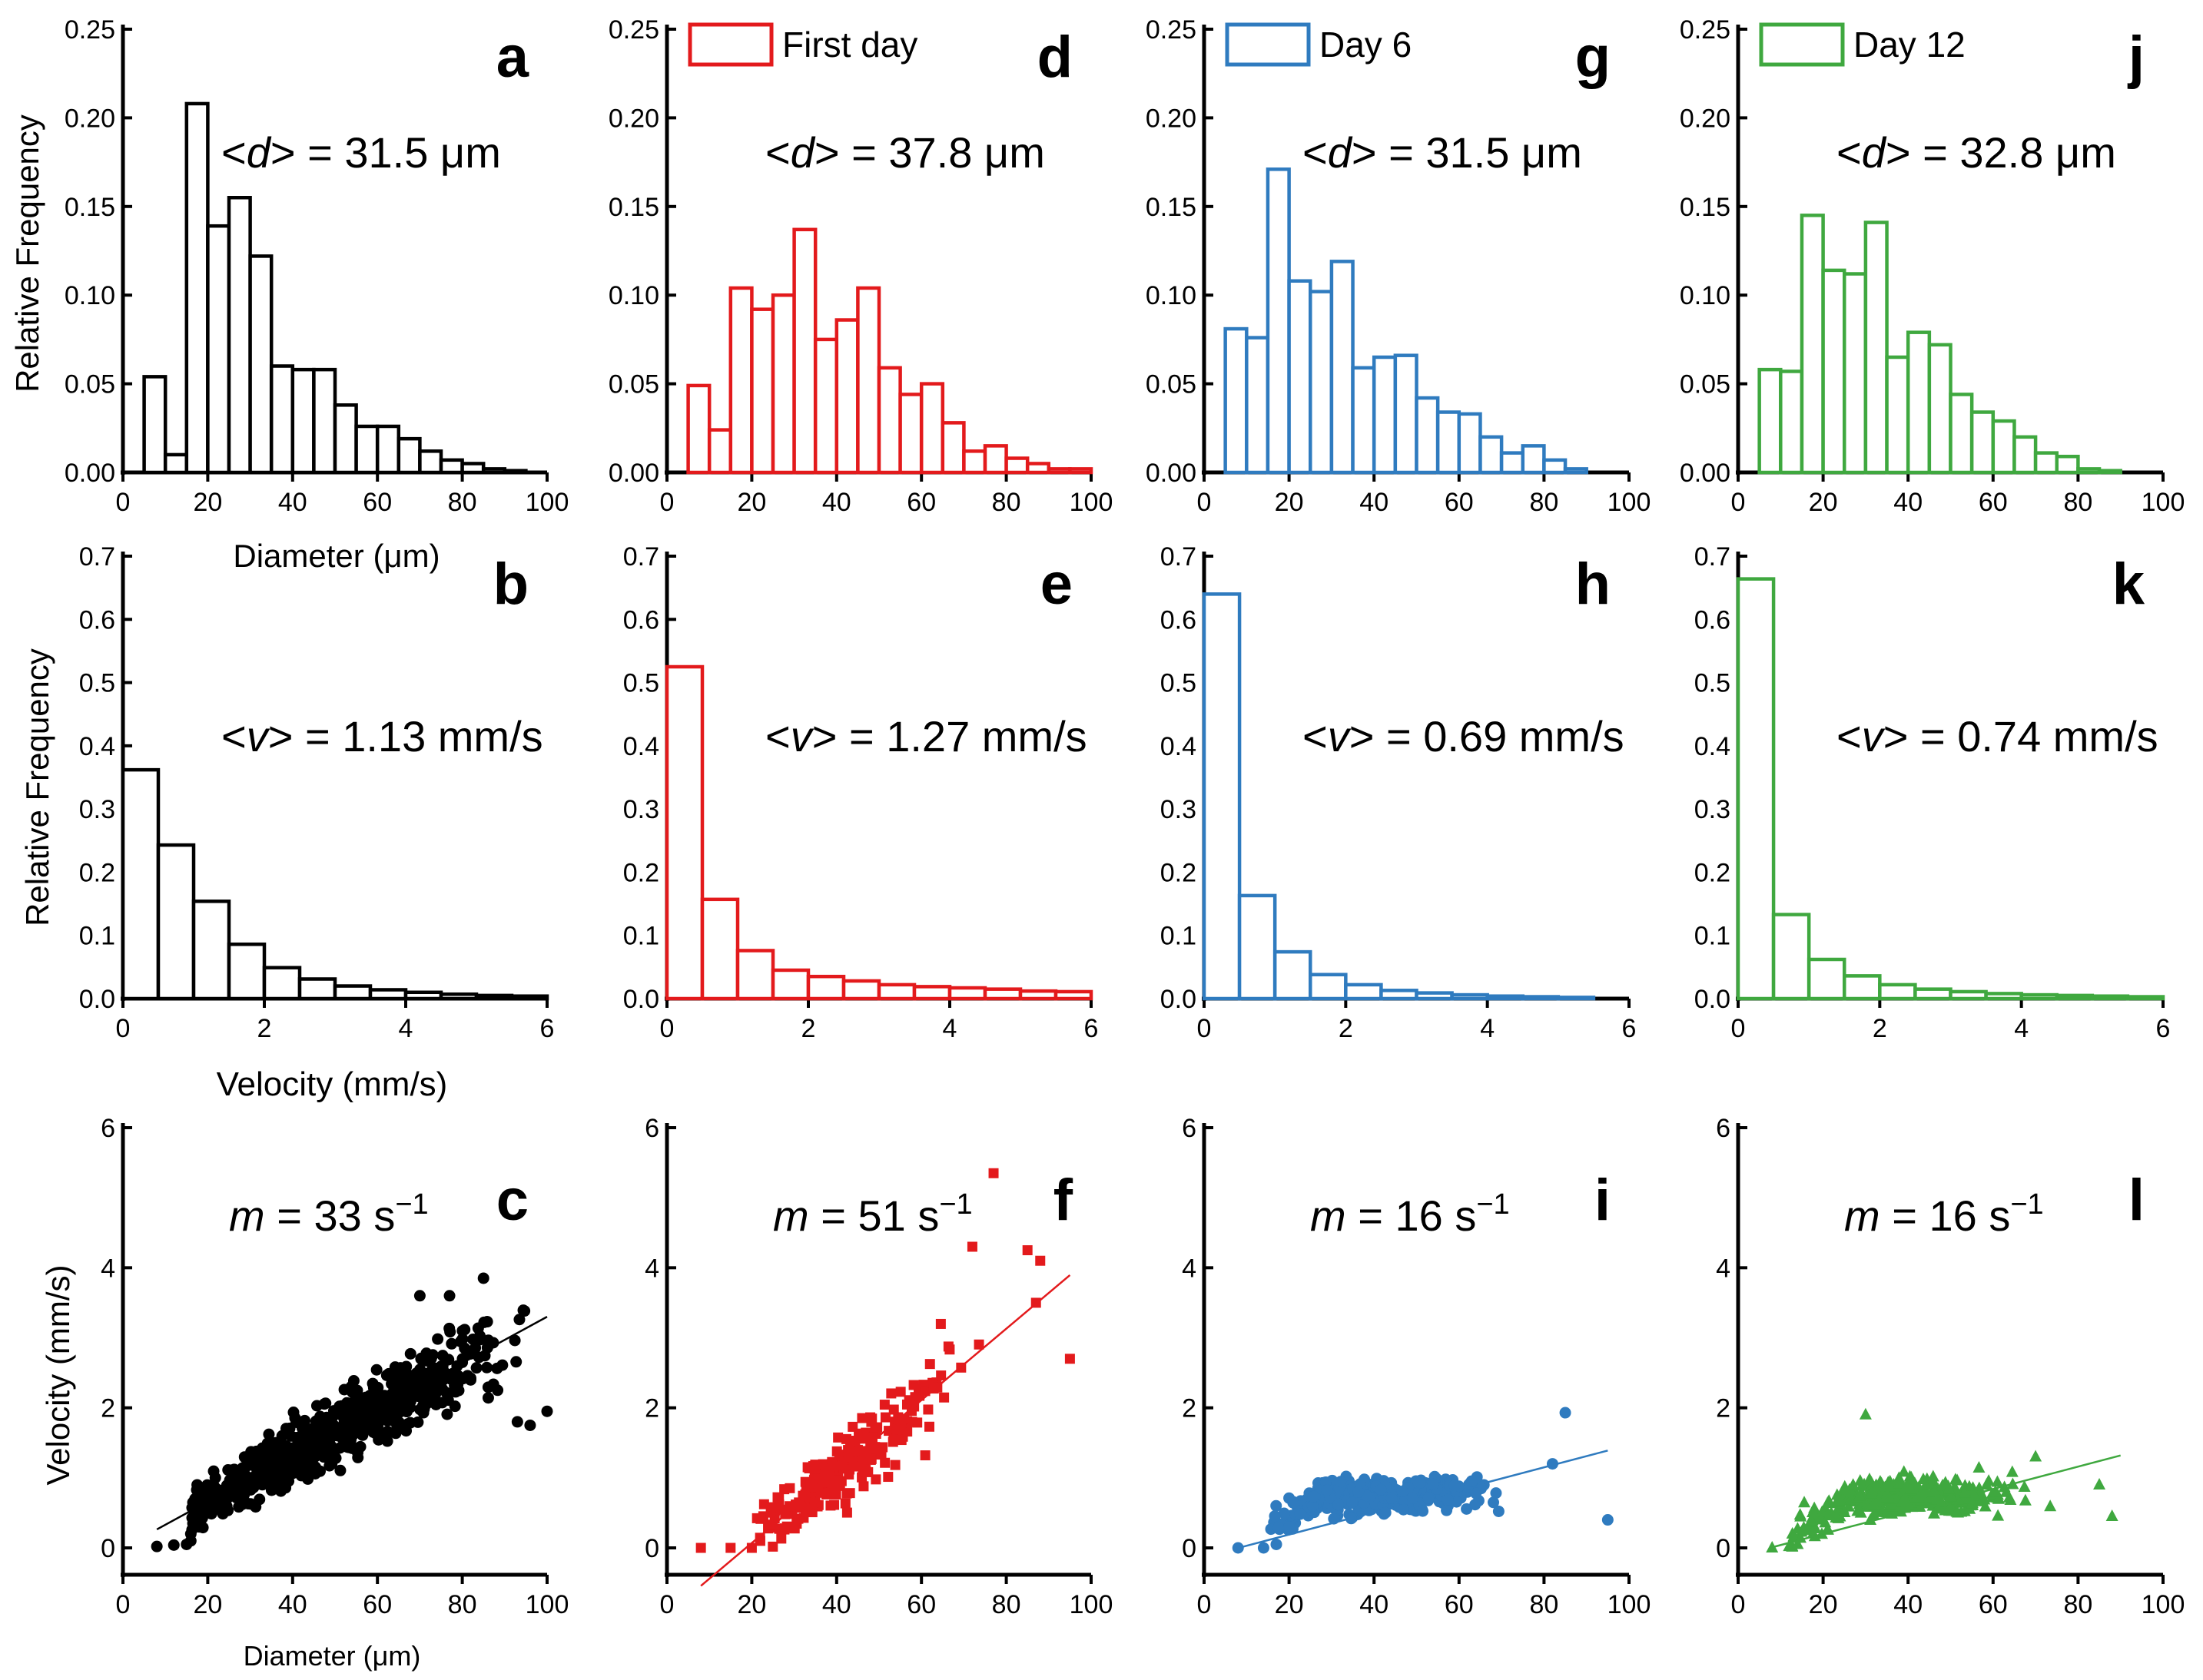 Image resolution: width=2203 pixels, height=1680 pixels. I want to click on y-tick-label-h: 0.0, so click(1178, 999).